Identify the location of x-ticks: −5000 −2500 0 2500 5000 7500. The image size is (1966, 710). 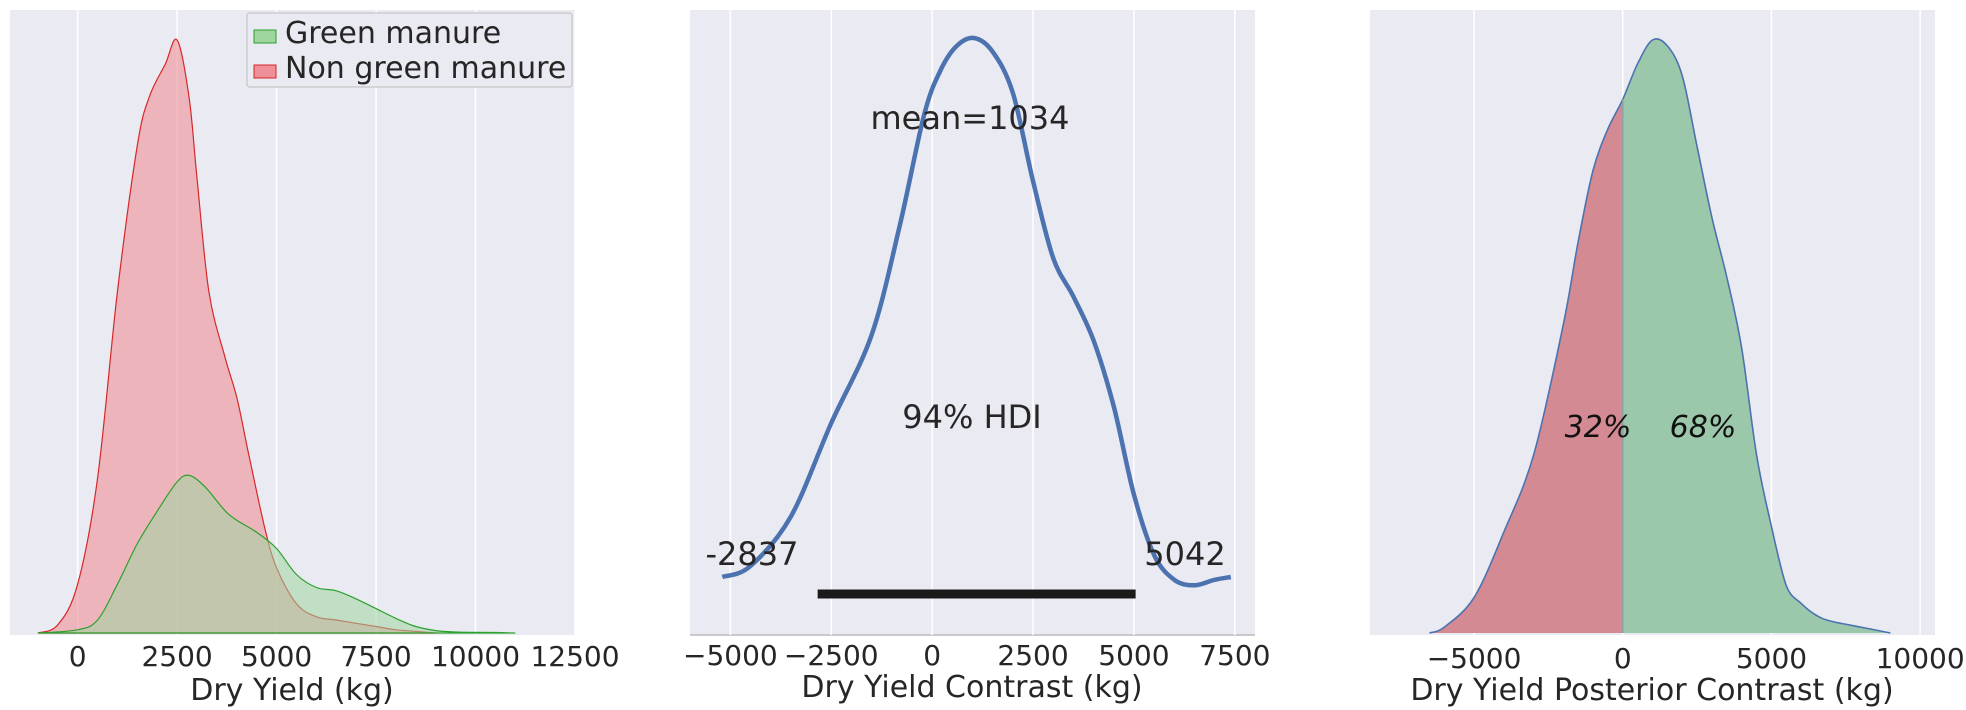
(976, 655).